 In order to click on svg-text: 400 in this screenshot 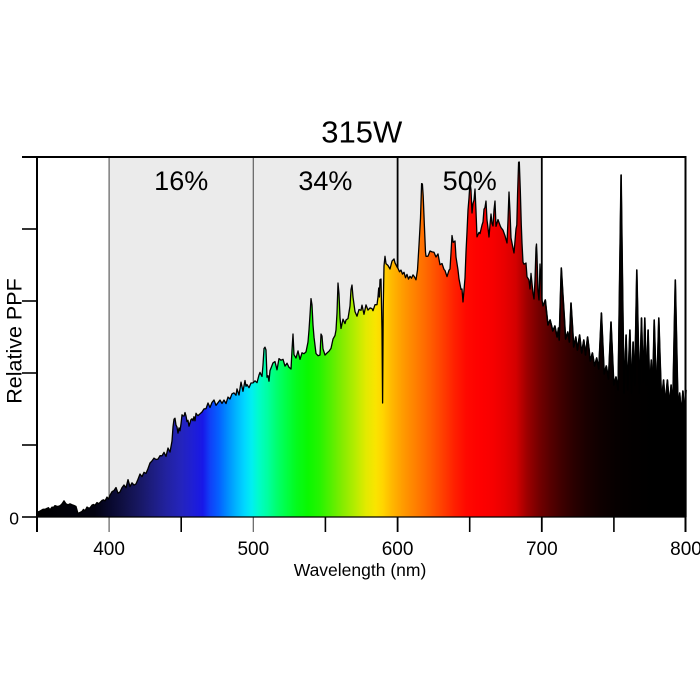, I will do `click(109, 549)`.